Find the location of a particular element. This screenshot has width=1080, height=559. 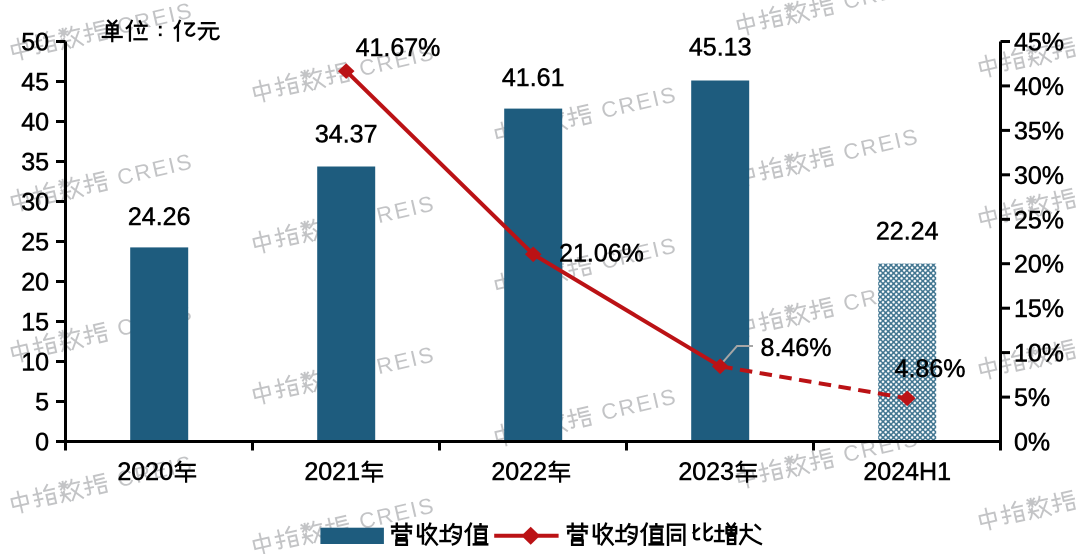

svg-text: 24.26 is located at coordinates (159, 217).